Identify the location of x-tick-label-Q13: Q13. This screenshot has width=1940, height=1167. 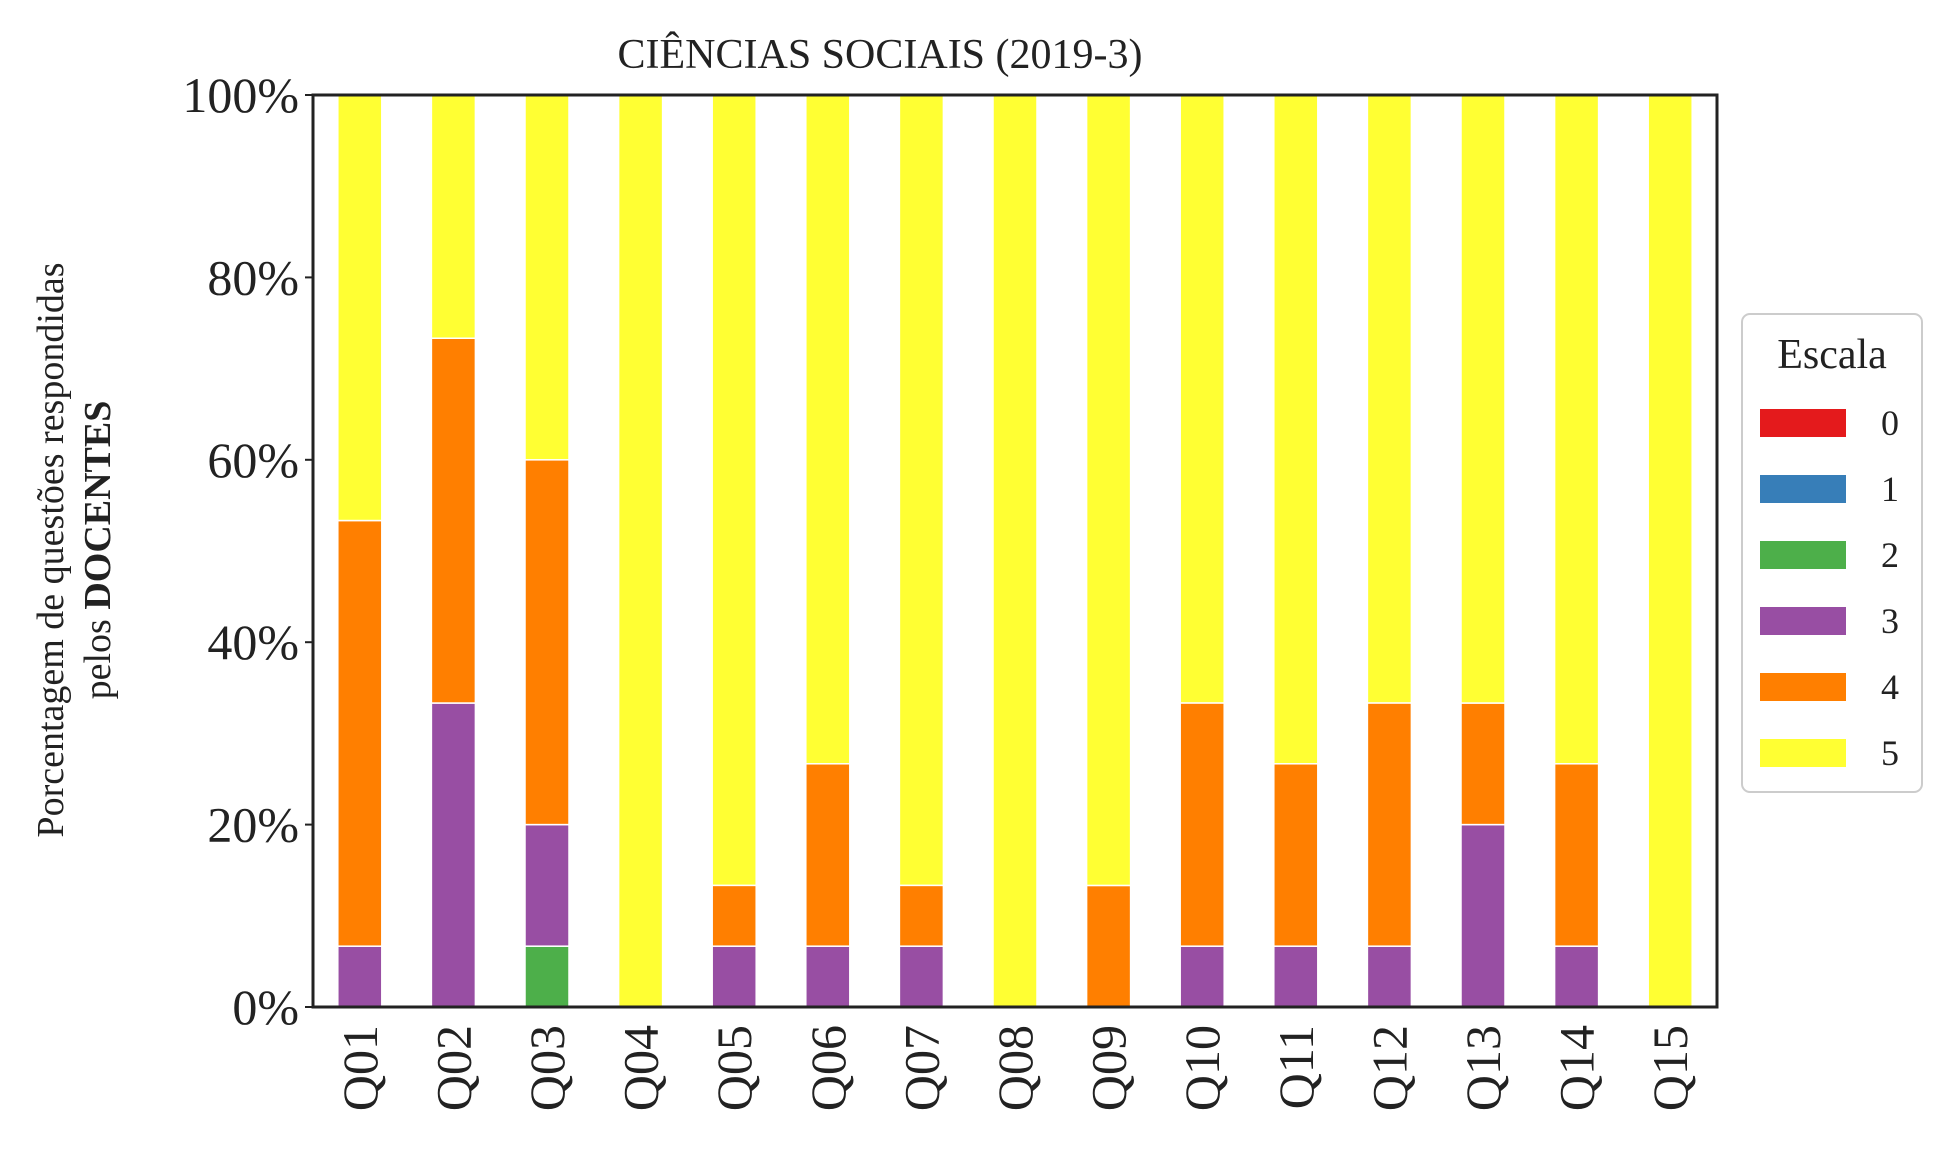
(1483, 1068).